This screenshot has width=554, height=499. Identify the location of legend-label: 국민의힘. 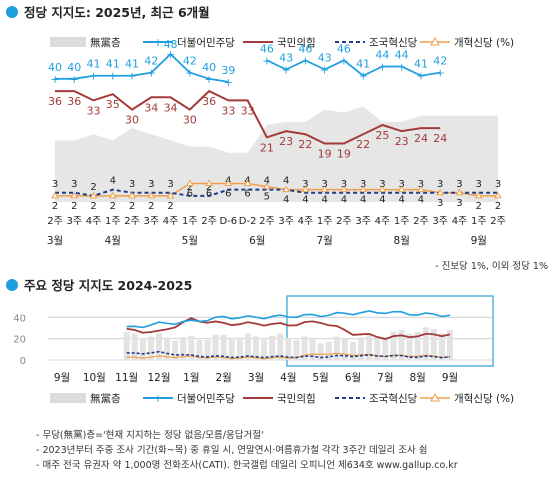
(296, 43).